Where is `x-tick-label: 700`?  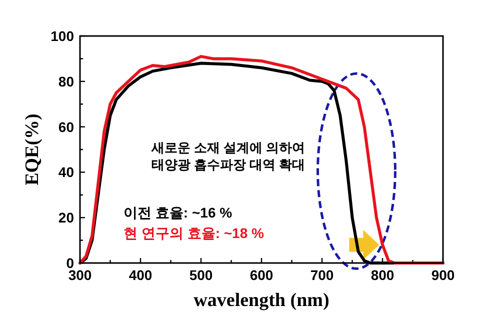 x-tick-label: 700 is located at coordinates (322, 275).